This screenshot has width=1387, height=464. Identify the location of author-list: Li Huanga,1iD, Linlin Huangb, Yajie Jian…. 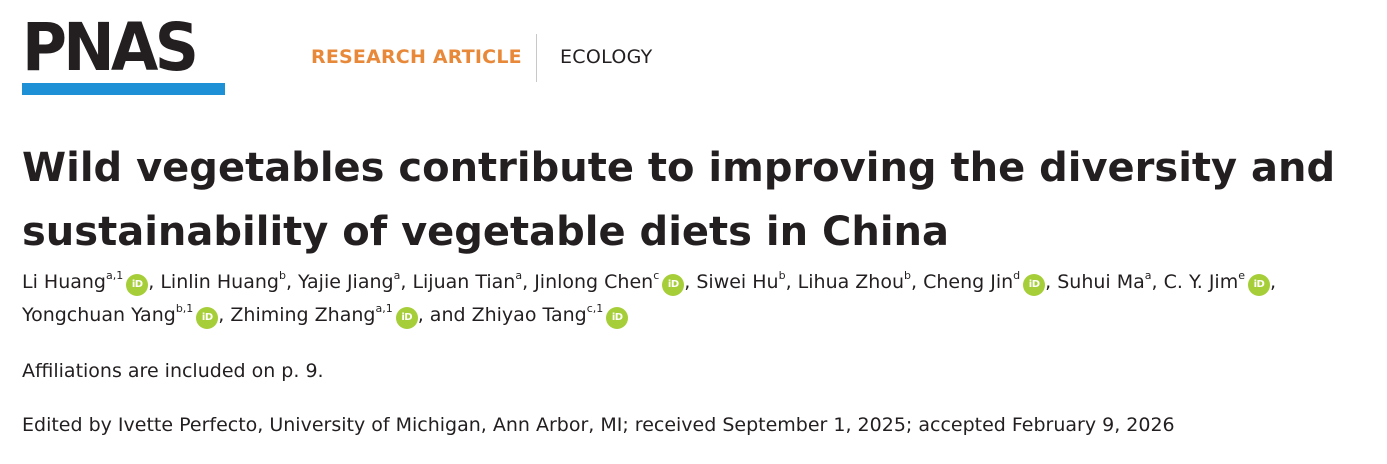
(702, 299).